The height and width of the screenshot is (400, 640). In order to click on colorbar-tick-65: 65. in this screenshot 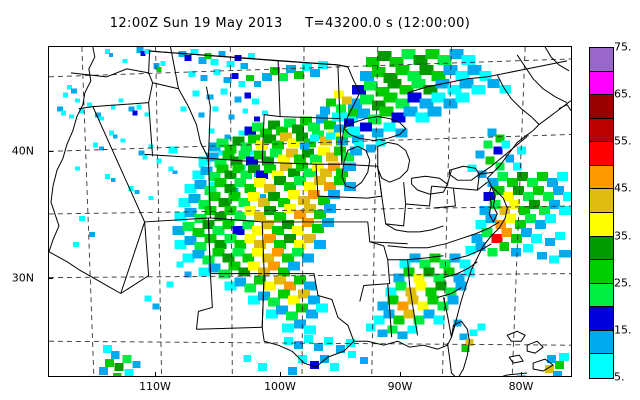, I will do `click(623, 94)`.